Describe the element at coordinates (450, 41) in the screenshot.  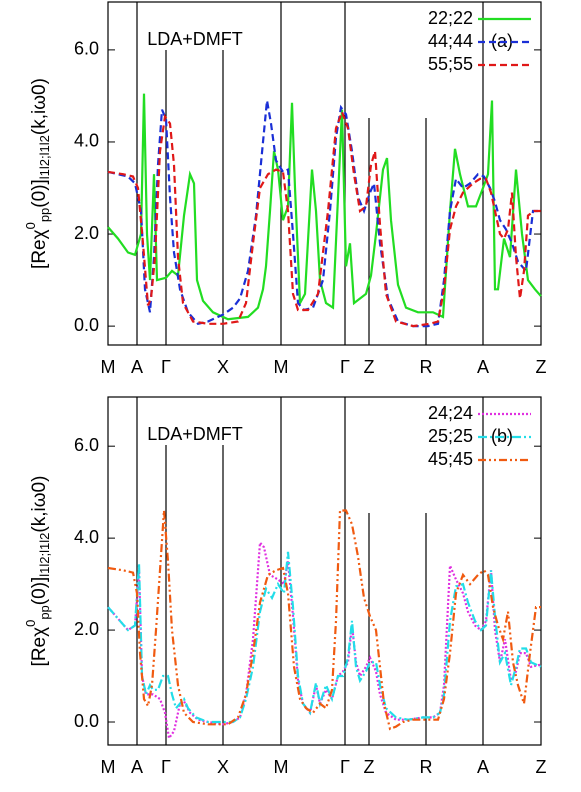
I see `legend-label: 44;44` at that location.